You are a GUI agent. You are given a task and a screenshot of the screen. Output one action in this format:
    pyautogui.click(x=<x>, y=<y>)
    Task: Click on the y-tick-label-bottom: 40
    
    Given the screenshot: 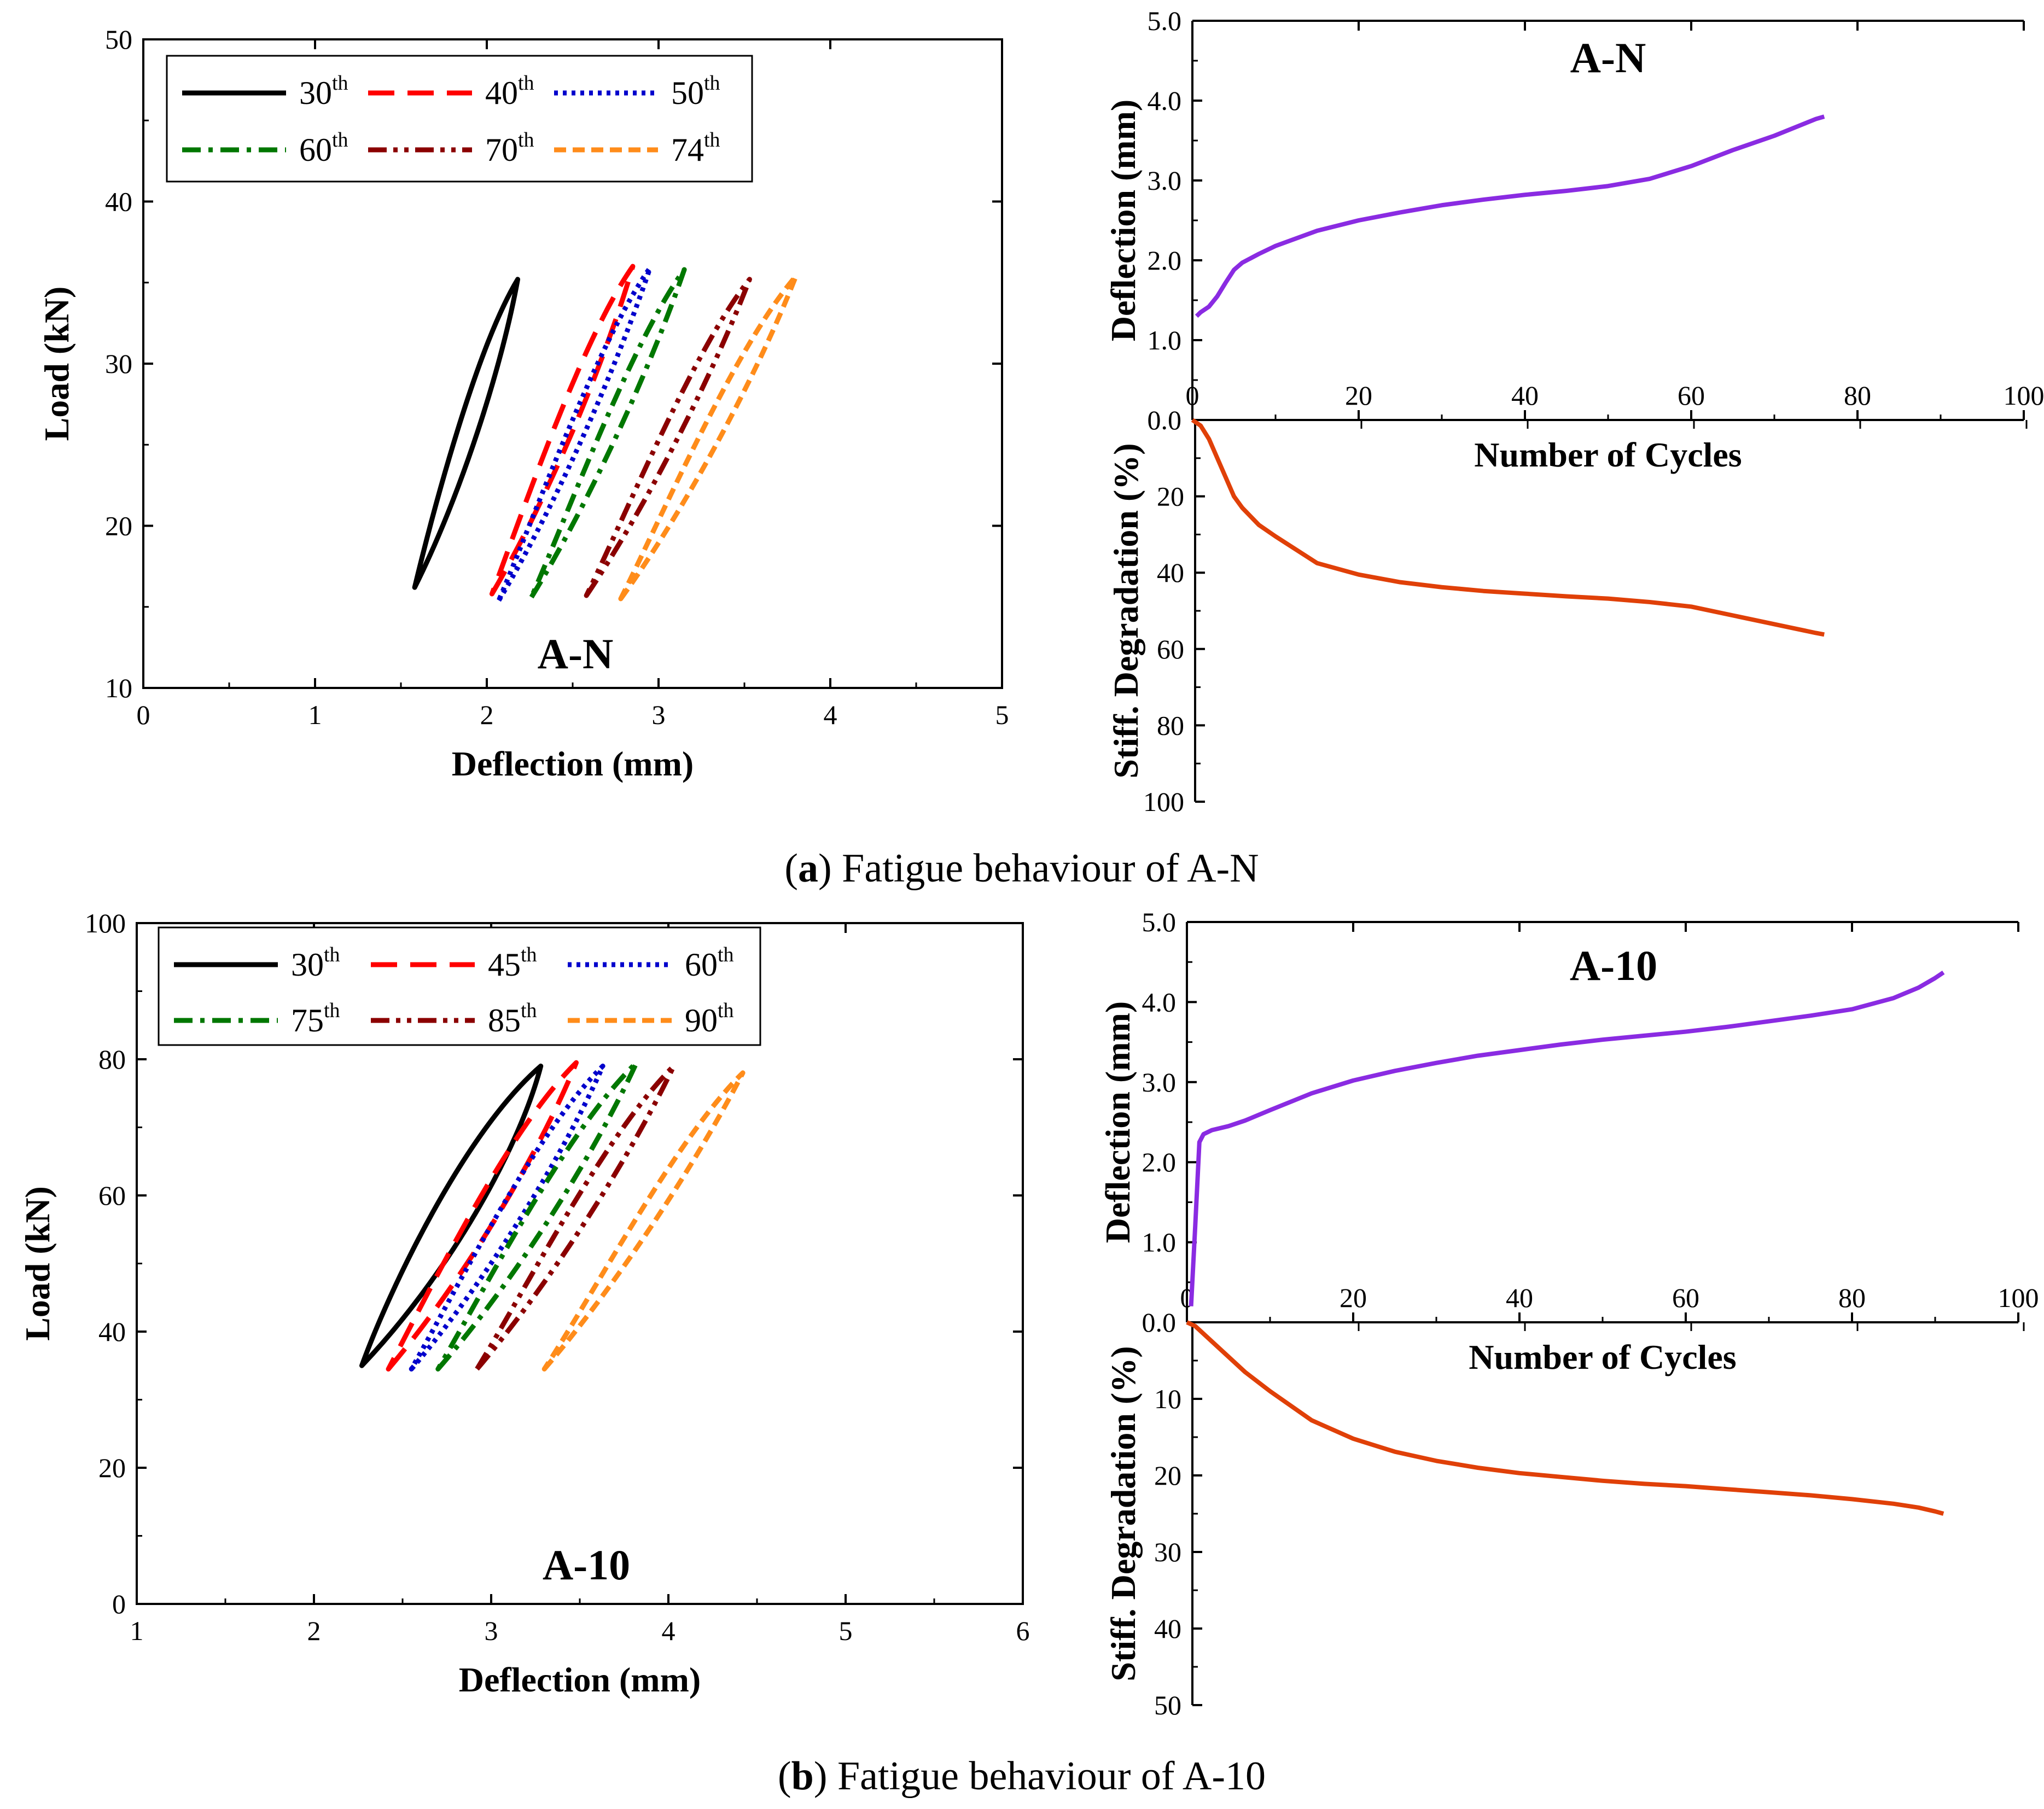 What is the action you would take?
    pyautogui.click(x=1170, y=572)
    